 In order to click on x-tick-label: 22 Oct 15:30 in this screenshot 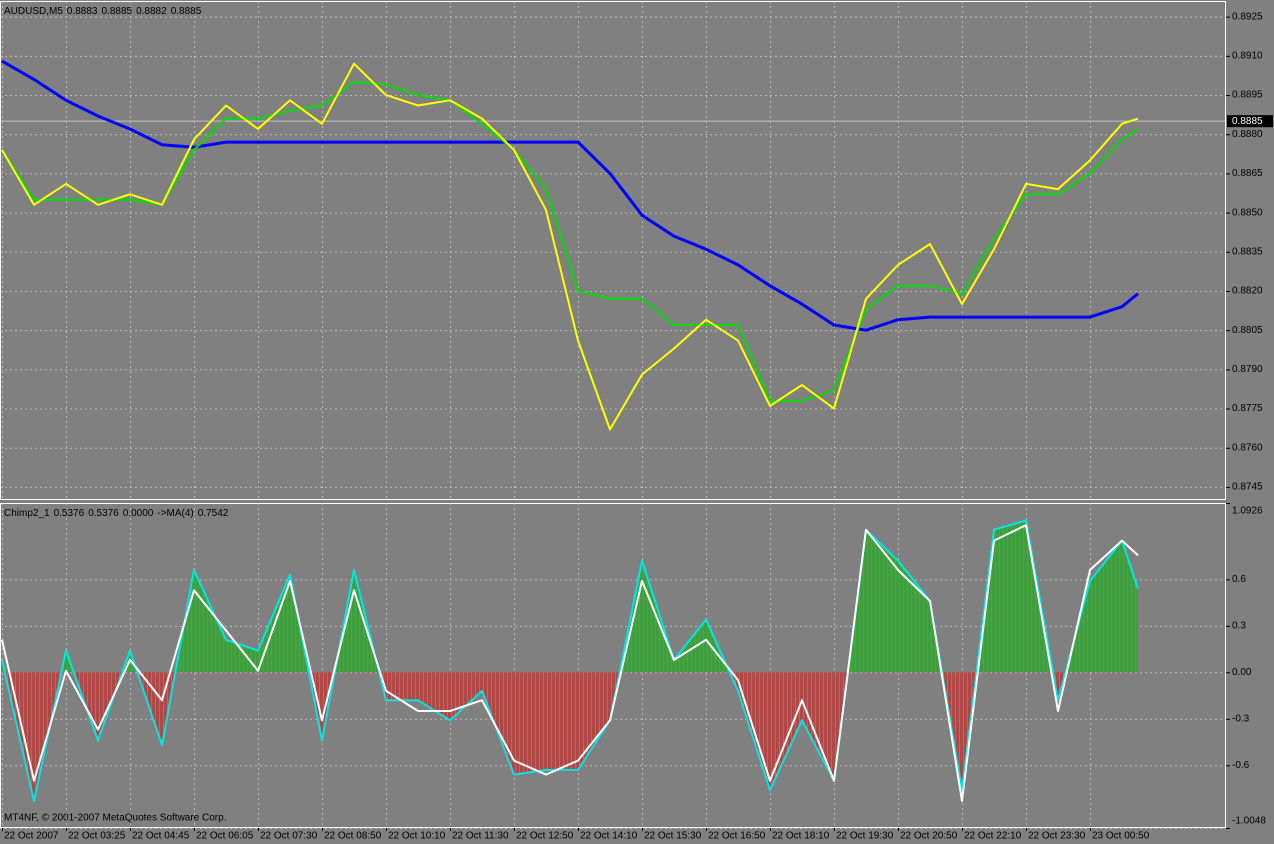, I will do `click(673, 836)`.